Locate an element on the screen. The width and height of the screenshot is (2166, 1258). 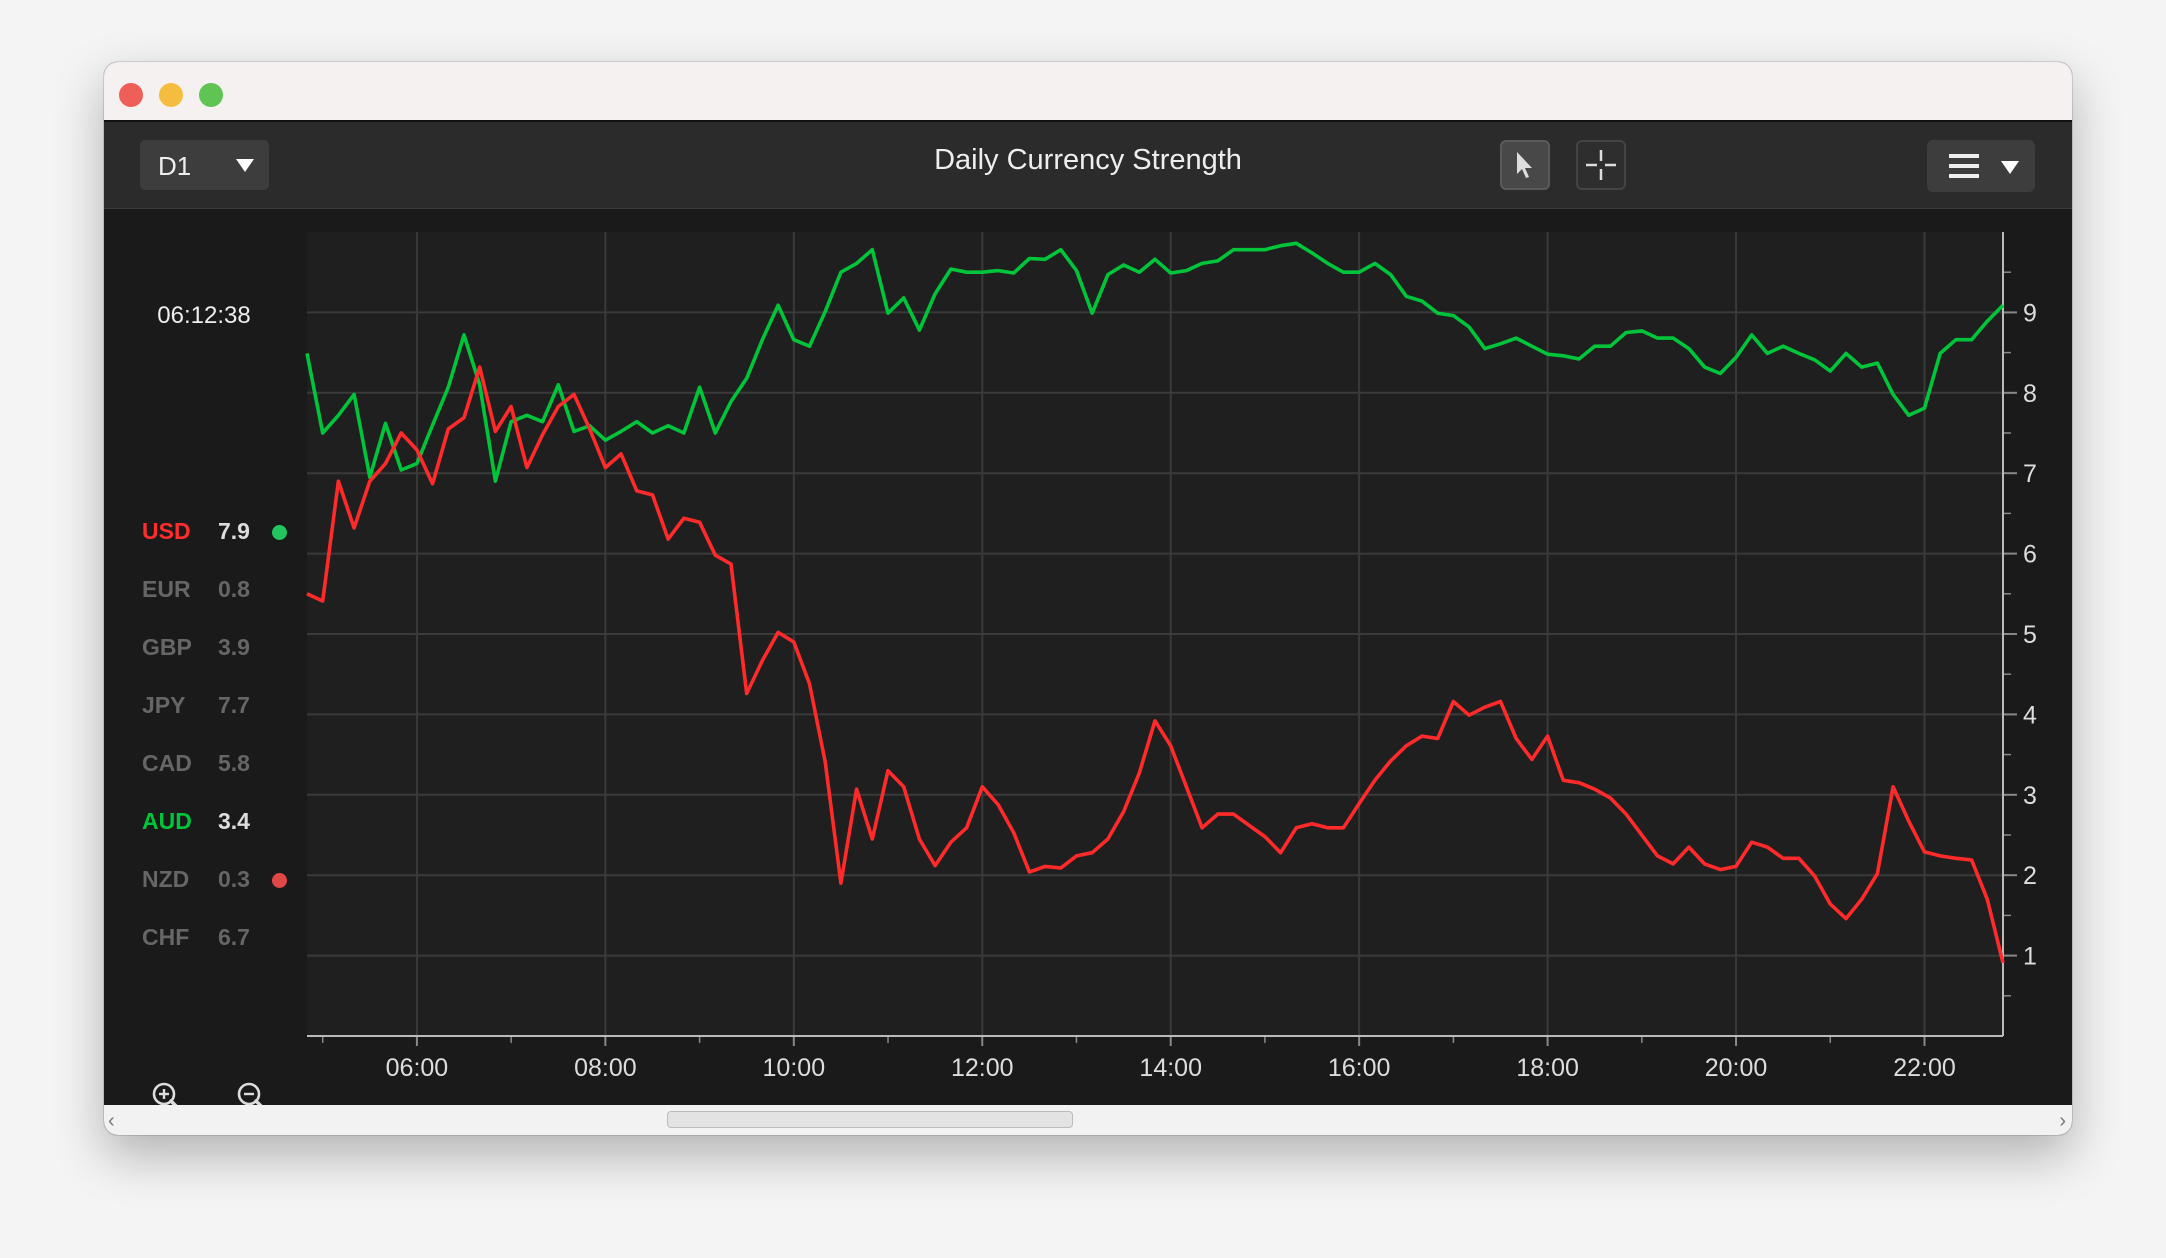
pointer-icon is located at coordinates (1524, 165).